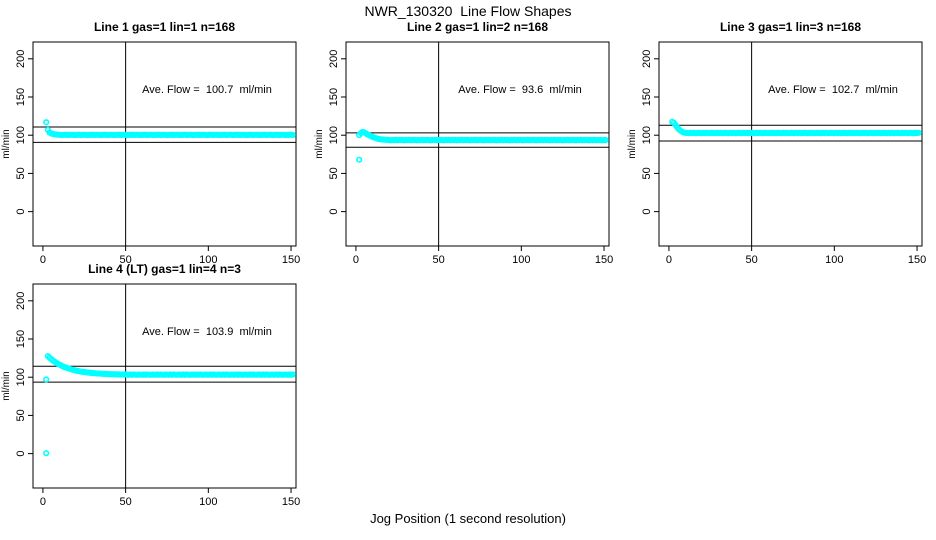 The height and width of the screenshot is (540, 936). What do you see at coordinates (468, 518) in the screenshot?
I see `x-axis-label: Jog Position (1 second resolution)` at bounding box center [468, 518].